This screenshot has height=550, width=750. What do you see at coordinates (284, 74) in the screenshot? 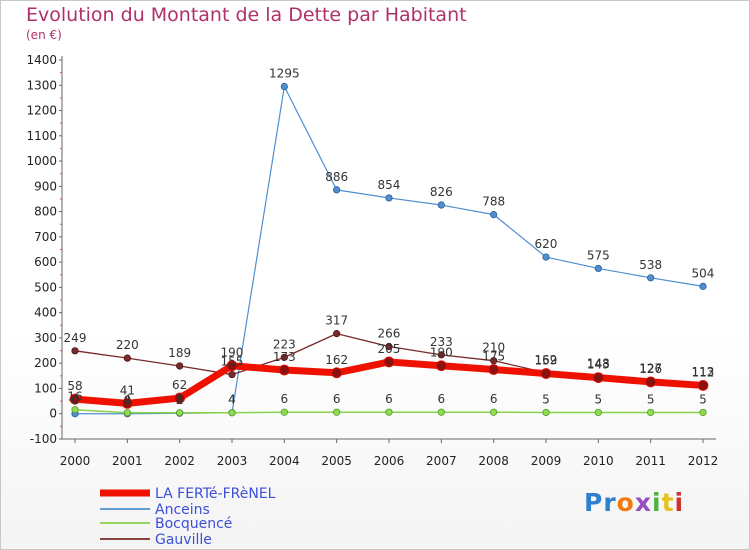
I see `data-label: 1295` at bounding box center [284, 74].